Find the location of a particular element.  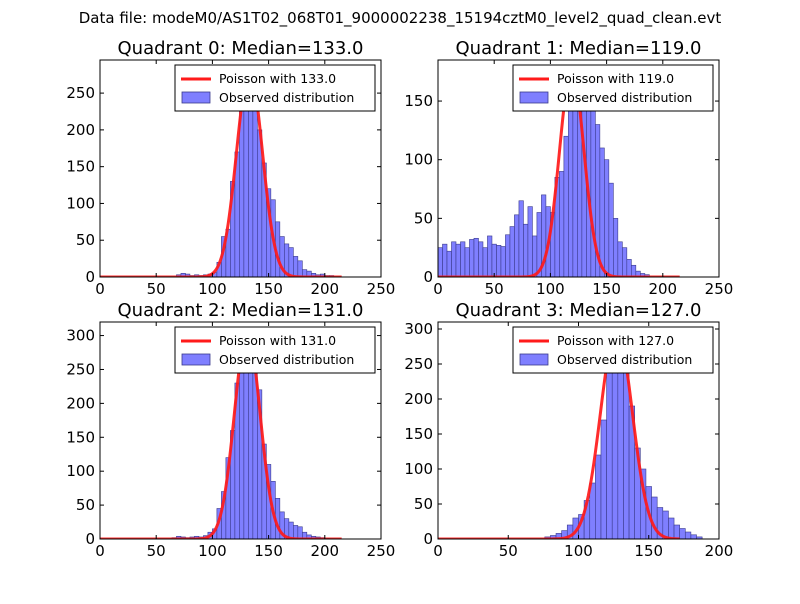

y-tick-label: 0 is located at coordinates (428, 539).